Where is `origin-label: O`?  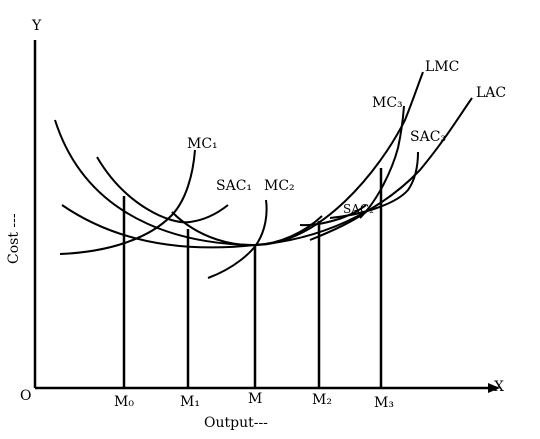
origin-label: O is located at coordinates (25, 396).